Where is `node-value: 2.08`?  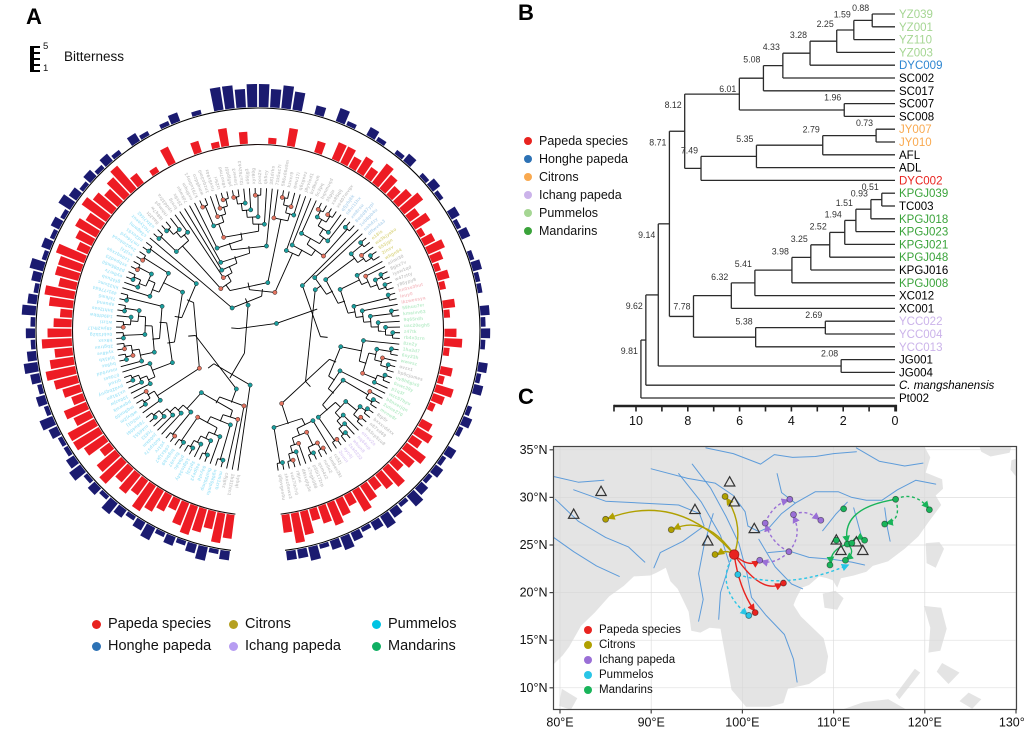 node-value: 2.08 is located at coordinates (829, 354).